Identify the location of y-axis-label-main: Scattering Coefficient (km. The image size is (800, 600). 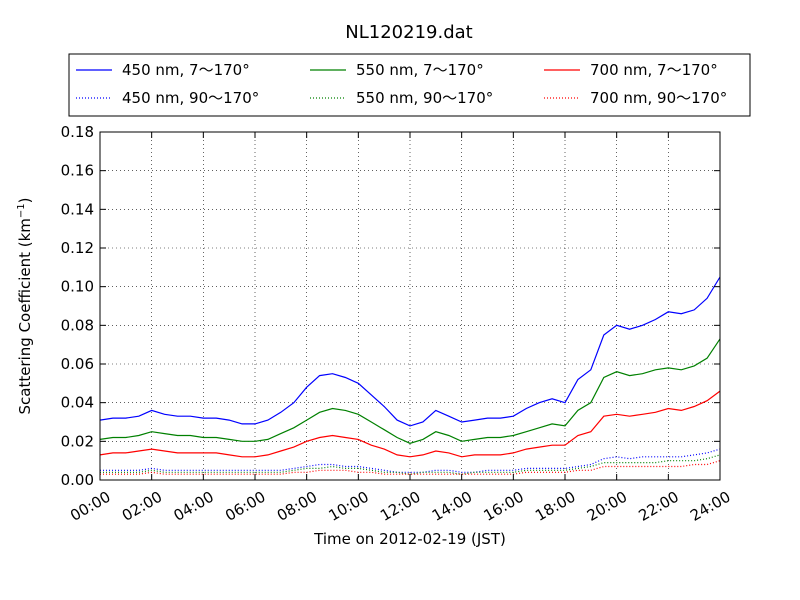
(25, 316).